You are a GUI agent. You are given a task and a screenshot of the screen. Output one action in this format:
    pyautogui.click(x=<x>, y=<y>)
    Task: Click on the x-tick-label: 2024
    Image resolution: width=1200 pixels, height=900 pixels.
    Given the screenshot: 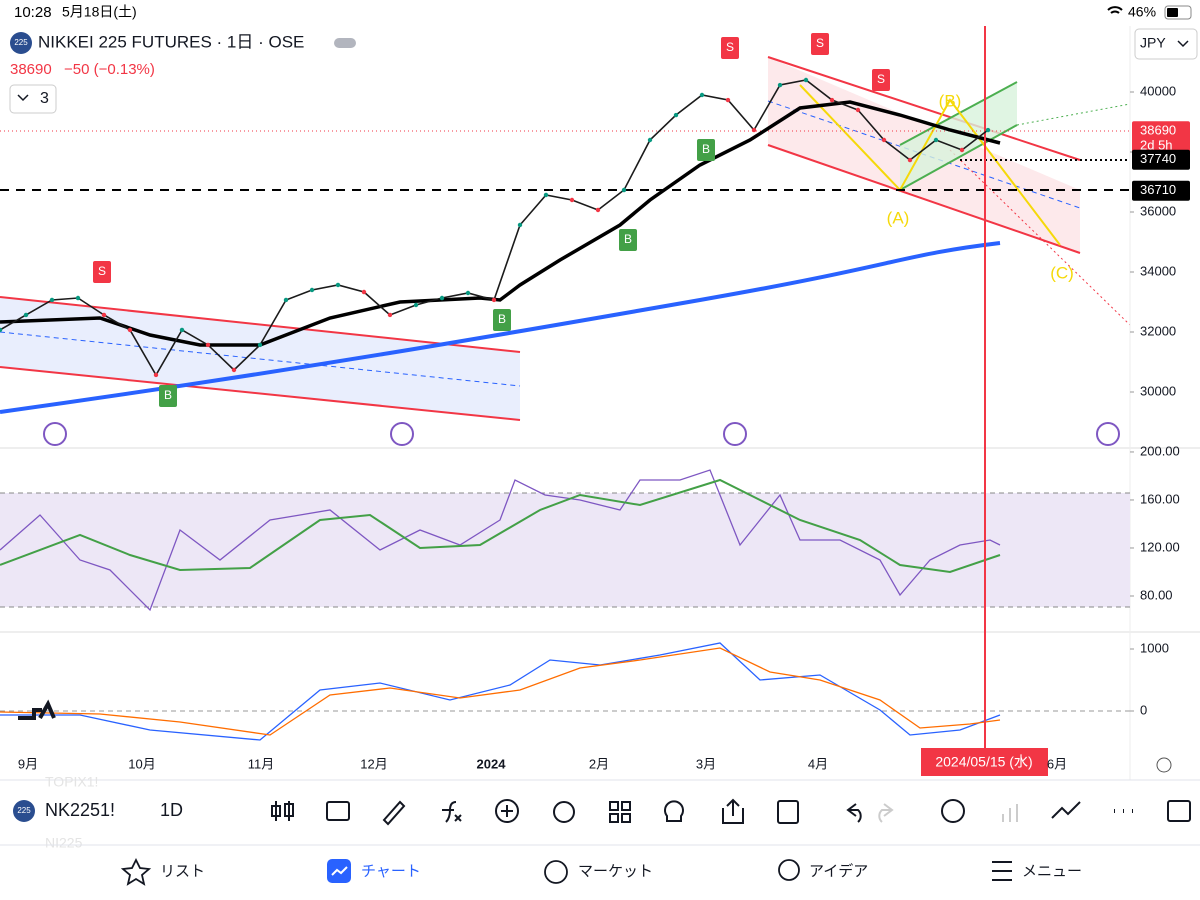 What is the action you would take?
    pyautogui.click(x=492, y=763)
    